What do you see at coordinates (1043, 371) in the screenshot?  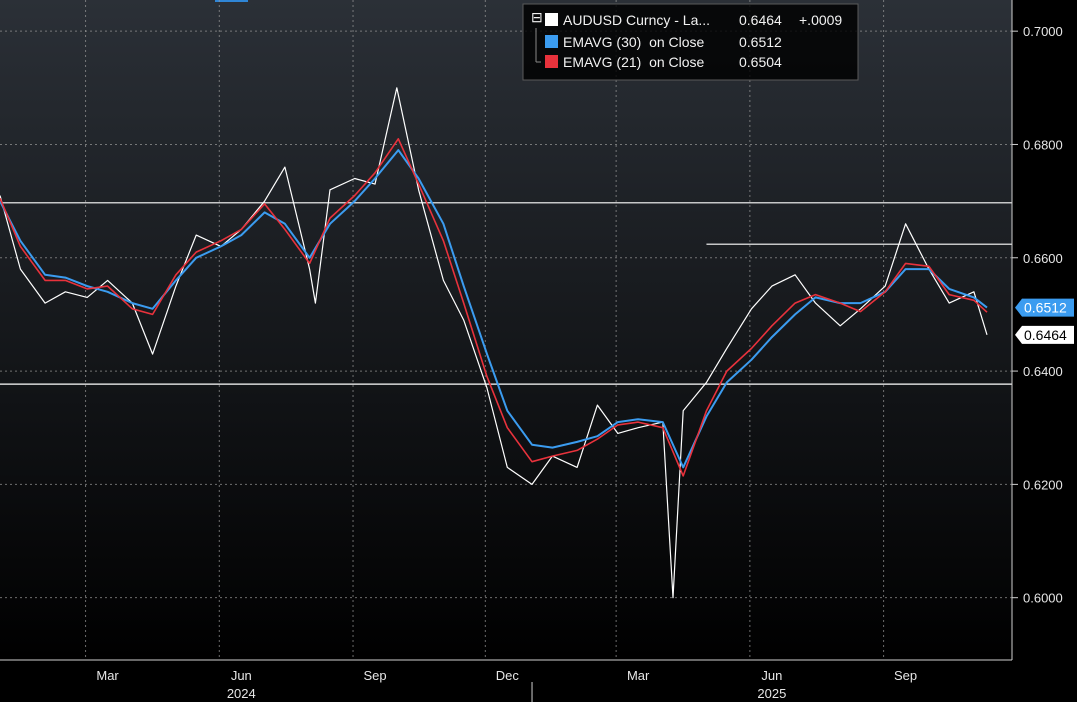 I see `y-tick-label: 0.6400` at bounding box center [1043, 371].